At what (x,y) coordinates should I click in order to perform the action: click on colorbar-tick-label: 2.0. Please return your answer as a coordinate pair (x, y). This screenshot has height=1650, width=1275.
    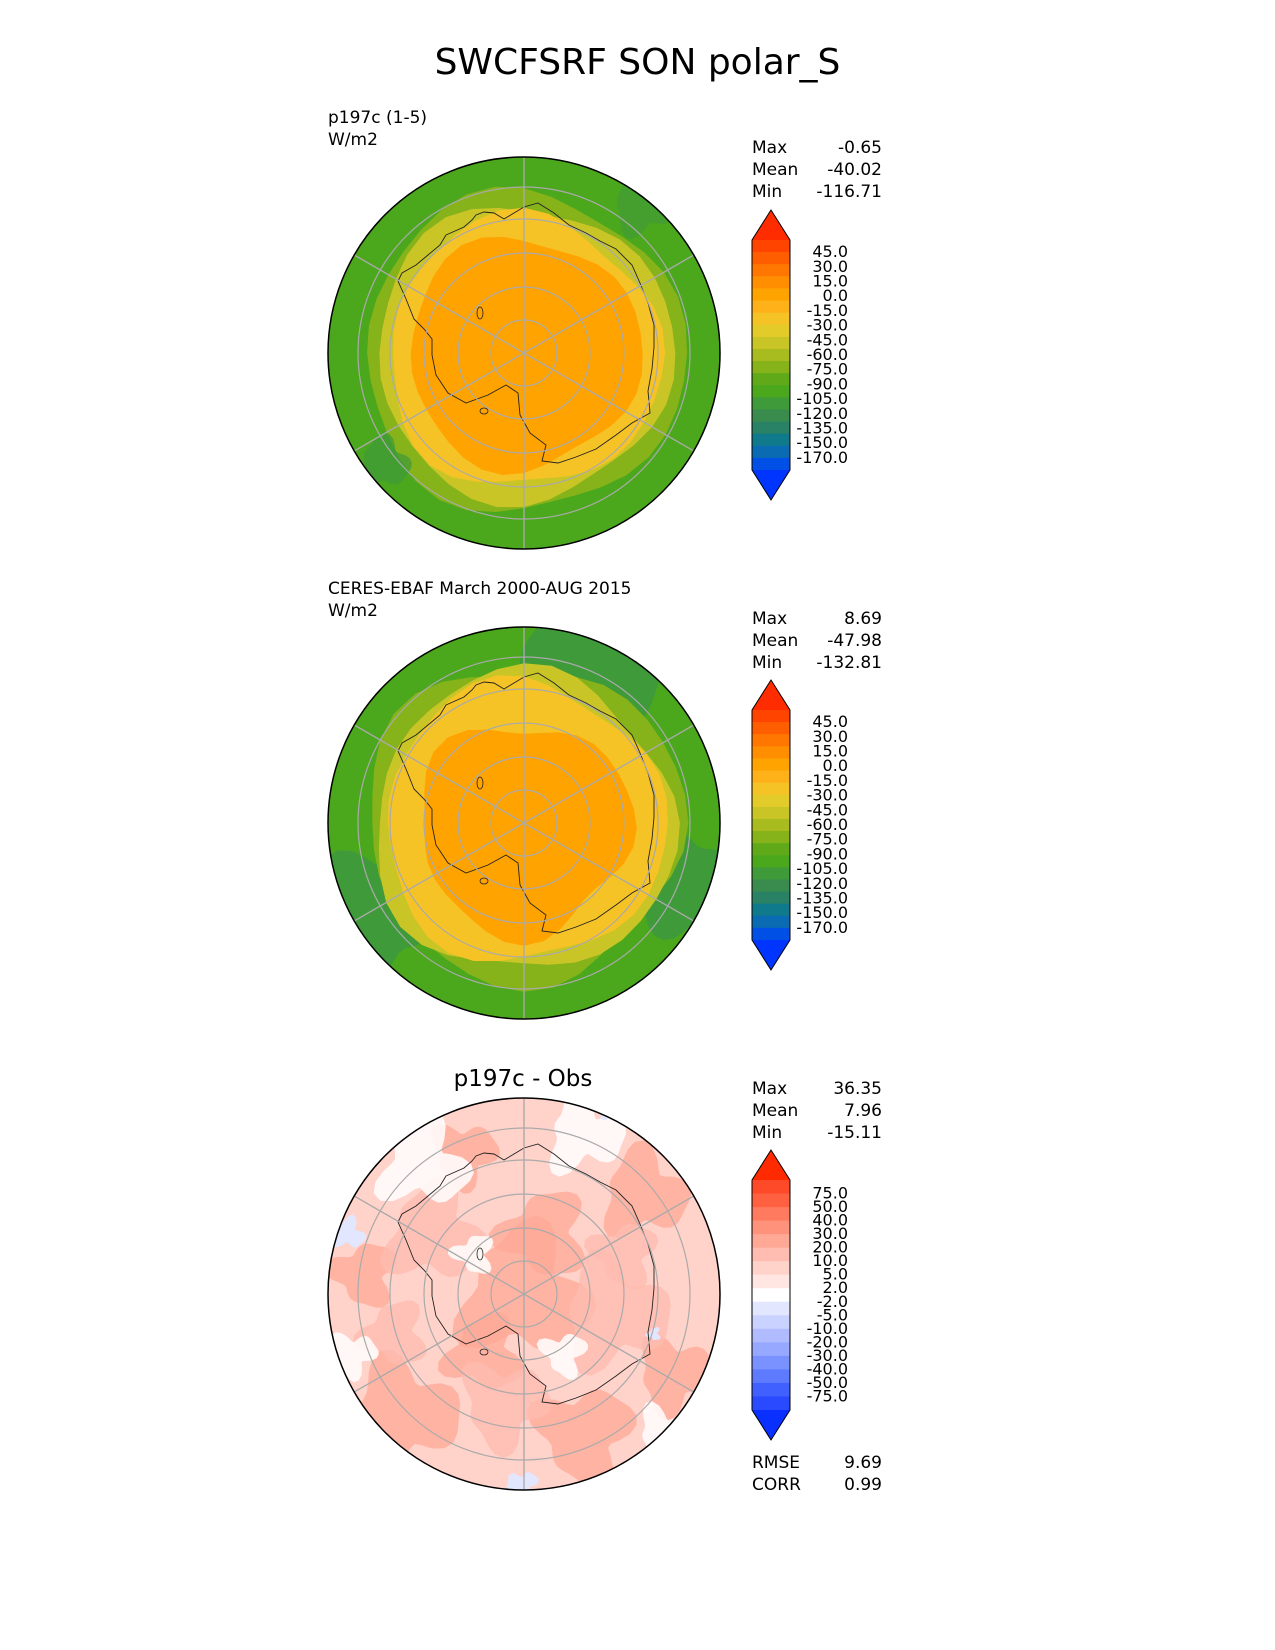
    Looking at the image, I should click on (835, 1287).